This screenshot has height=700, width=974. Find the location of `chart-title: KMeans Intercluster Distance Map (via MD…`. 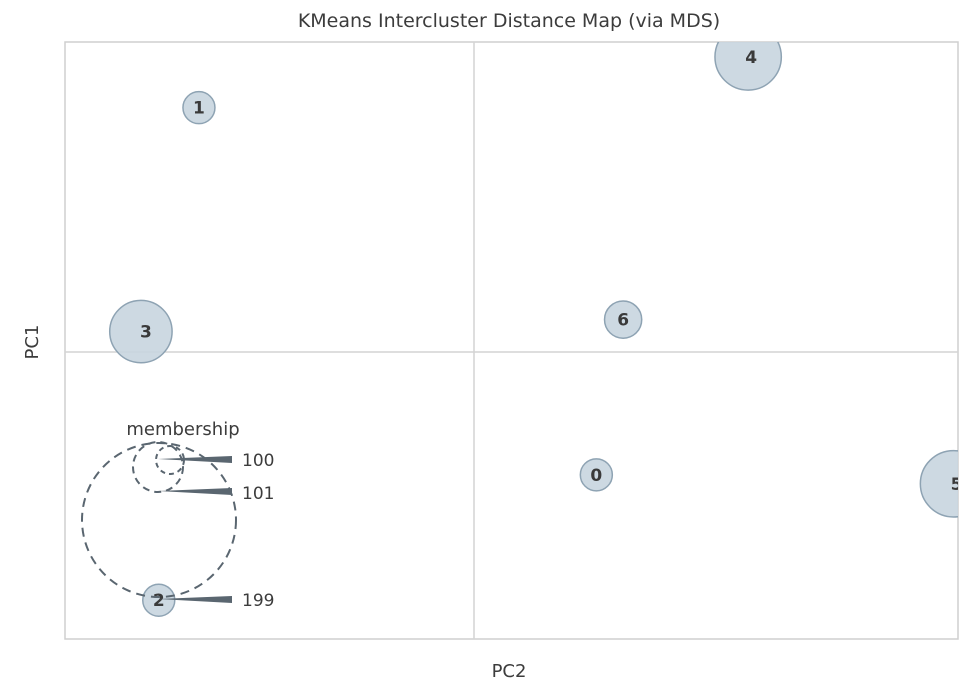

chart-title: KMeans Intercluster Distance Map (via MD… is located at coordinates (509, 21).